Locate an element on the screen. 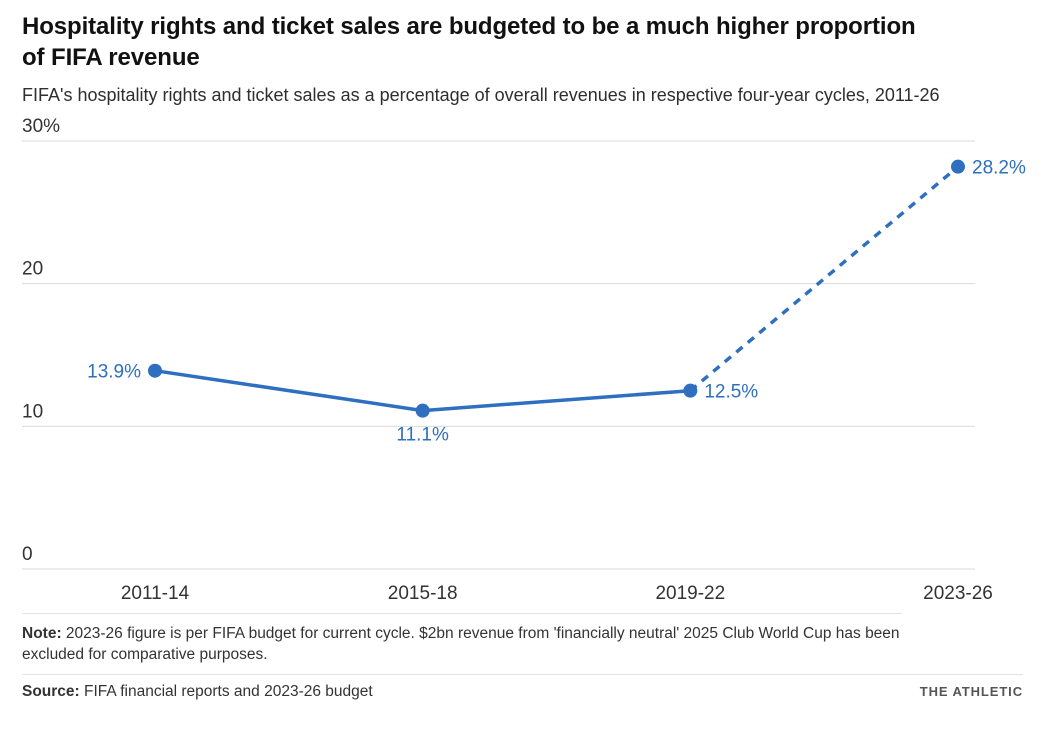 This screenshot has width=1045, height=730. note-label: Note: is located at coordinates (42, 633).